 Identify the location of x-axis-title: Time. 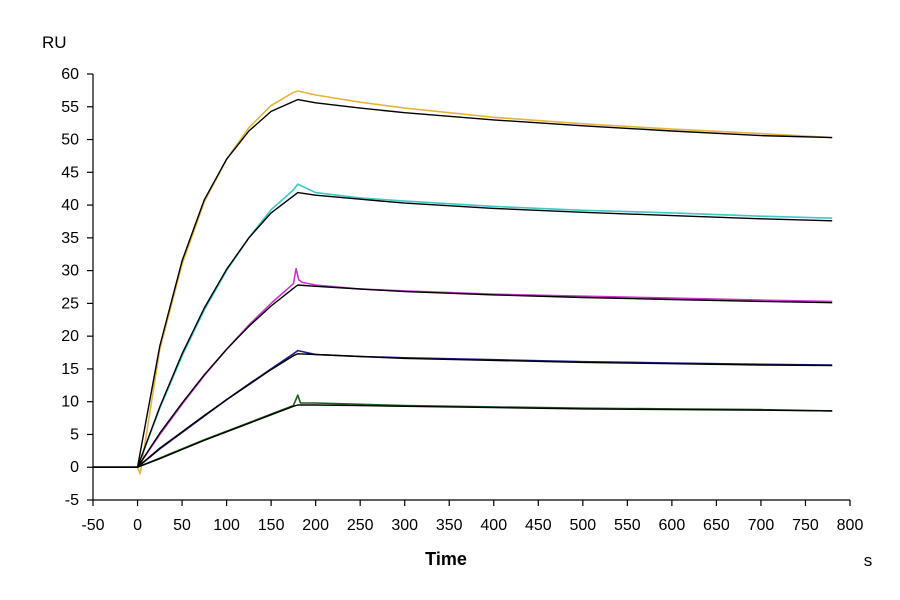
(446, 559).